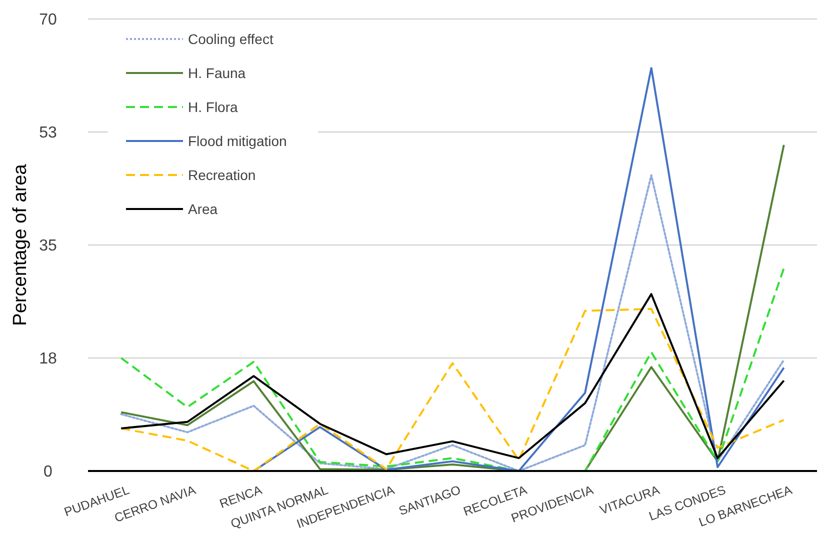 This screenshot has height=540, width=837. What do you see at coordinates (213, 106) in the screenshot?
I see `legend-label: H. Flora` at bounding box center [213, 106].